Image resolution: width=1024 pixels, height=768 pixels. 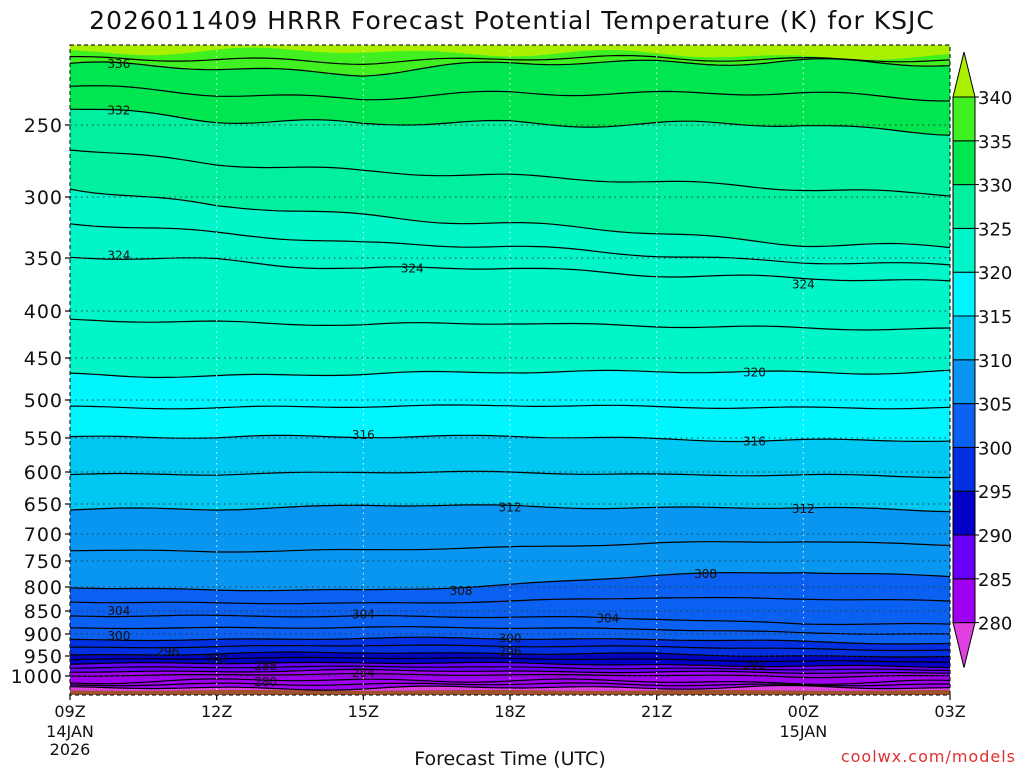 I want to click on x-tick-label-00Z: 00Z, so click(x=803, y=711).